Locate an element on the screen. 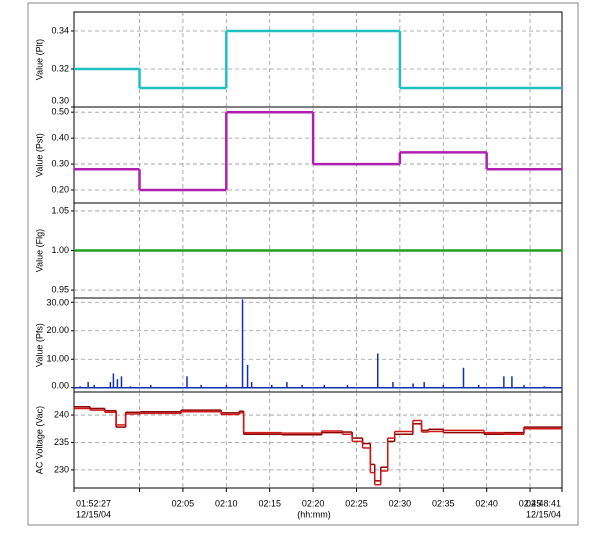  x-axis-label: (hh:mm) is located at coordinates (314, 514).